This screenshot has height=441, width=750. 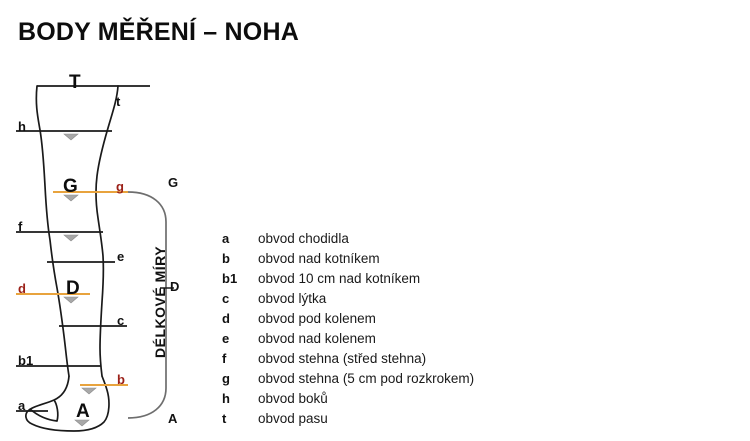 What do you see at coordinates (224, 358) in the screenshot?
I see `legend-key: f` at bounding box center [224, 358].